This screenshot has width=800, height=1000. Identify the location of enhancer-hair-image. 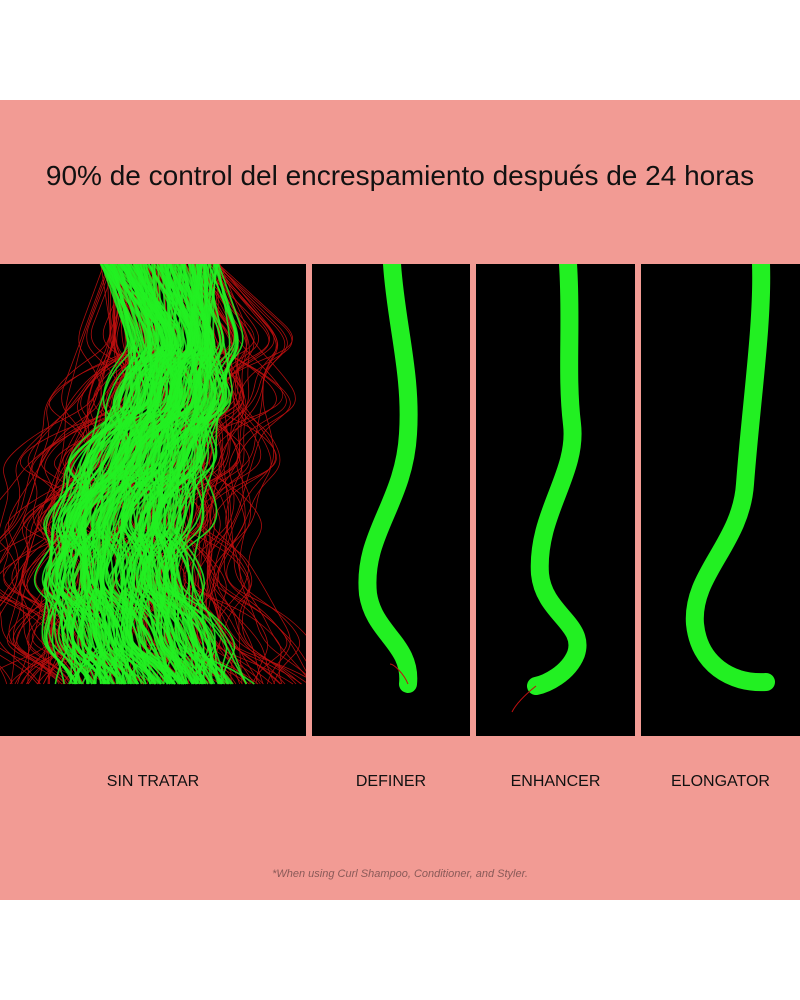
(549, 488).